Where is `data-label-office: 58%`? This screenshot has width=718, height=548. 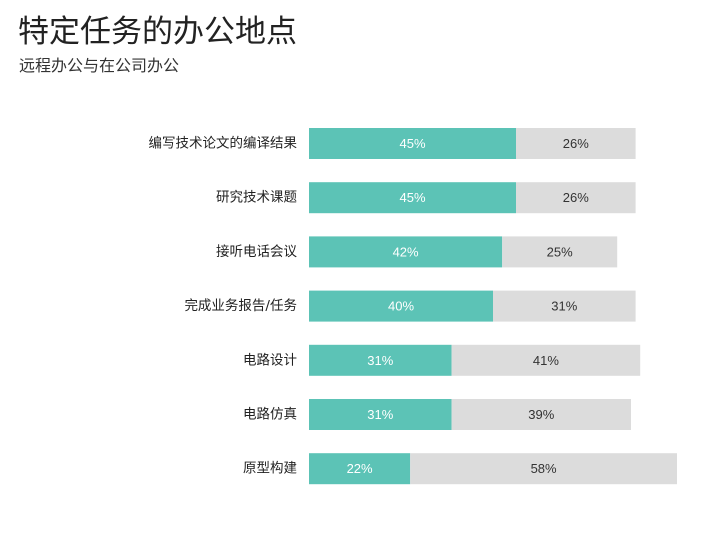 data-label-office: 58% is located at coordinates (544, 468).